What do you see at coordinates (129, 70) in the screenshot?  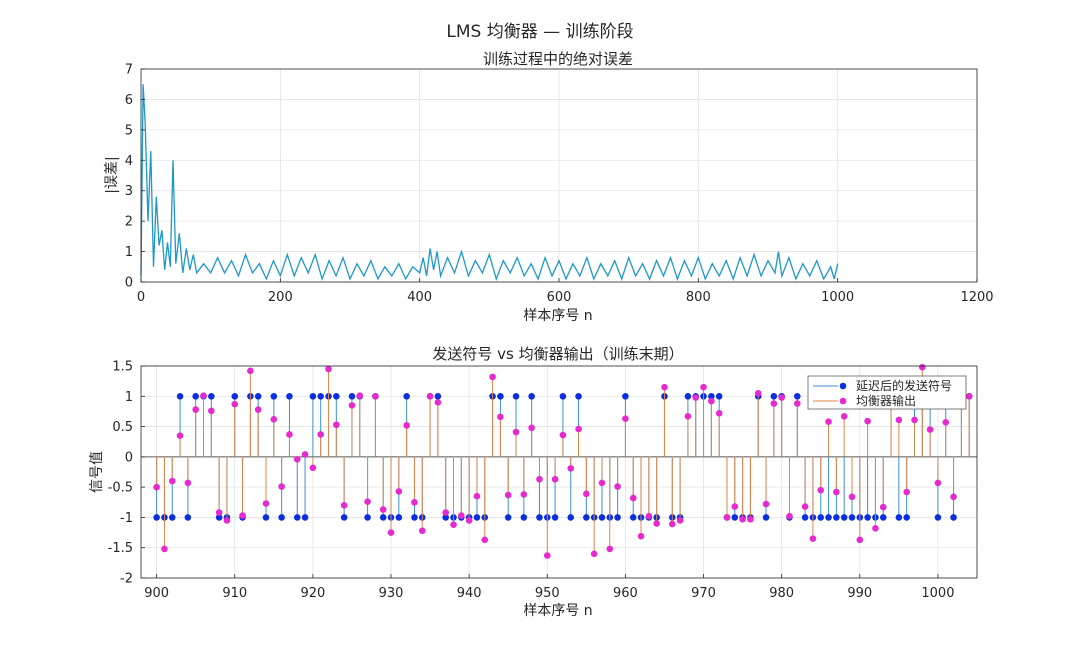 I see `error-y-tick-label: 7` at bounding box center [129, 70].